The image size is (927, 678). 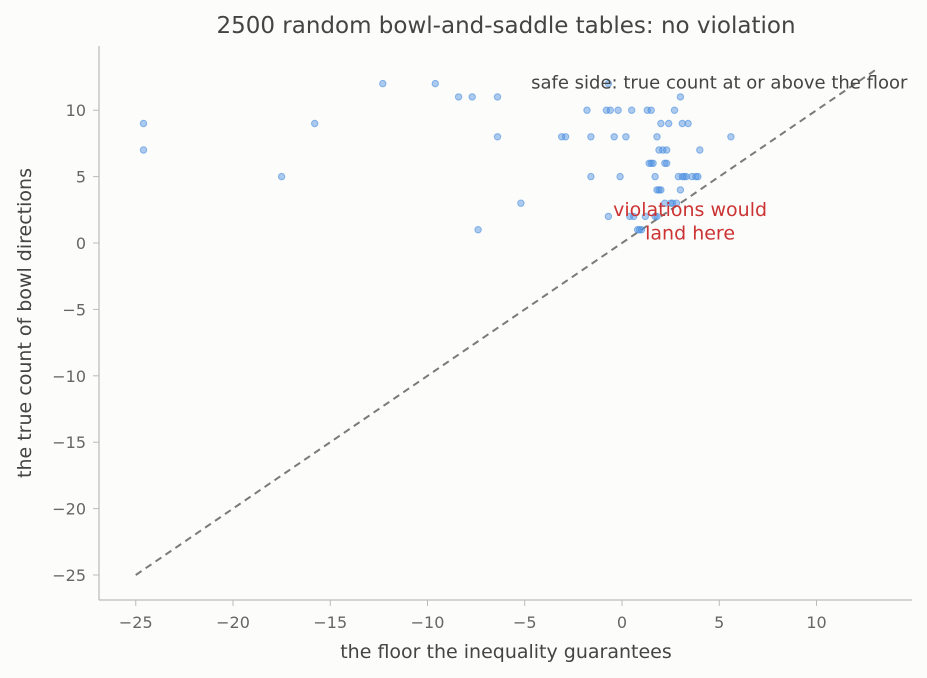 I want to click on y-tick-label: −25, so click(x=69, y=575).